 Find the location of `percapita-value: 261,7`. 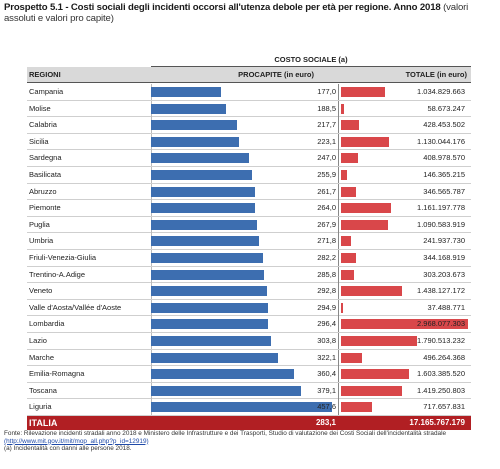

percapita-value: 261,7 is located at coordinates (326, 191).